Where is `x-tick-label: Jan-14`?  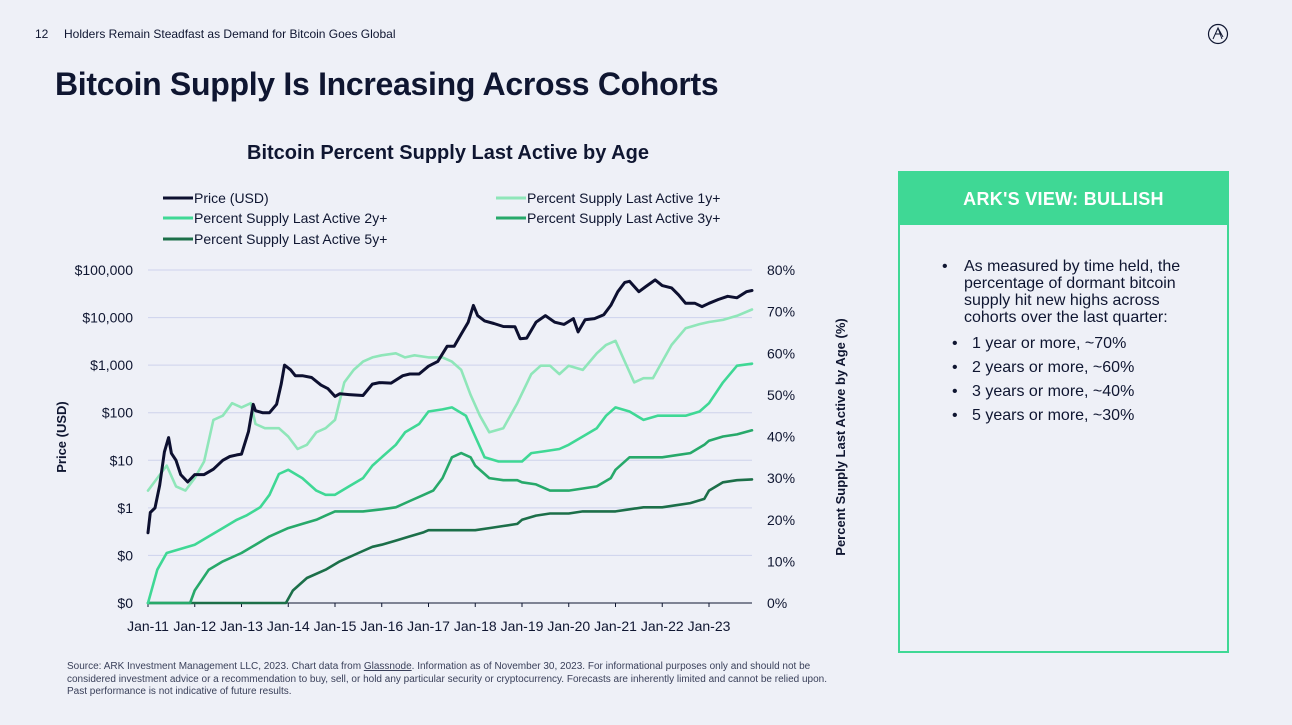 x-tick-label: Jan-14 is located at coordinates (288, 626).